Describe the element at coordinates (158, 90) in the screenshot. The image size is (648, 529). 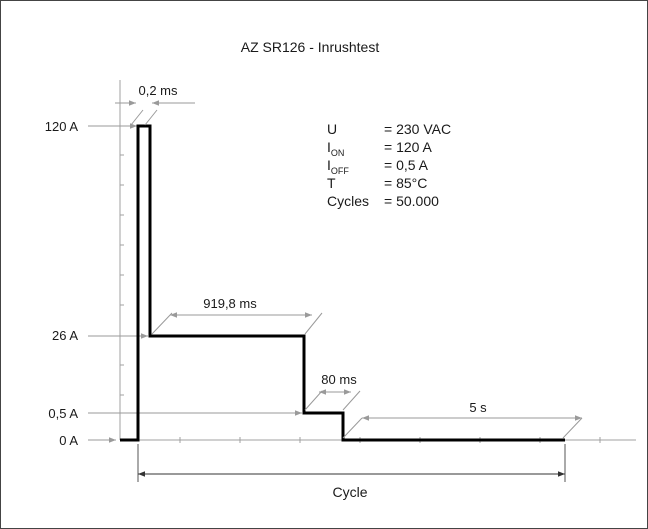
I see `dim-label-on: 0,2 ms` at that location.